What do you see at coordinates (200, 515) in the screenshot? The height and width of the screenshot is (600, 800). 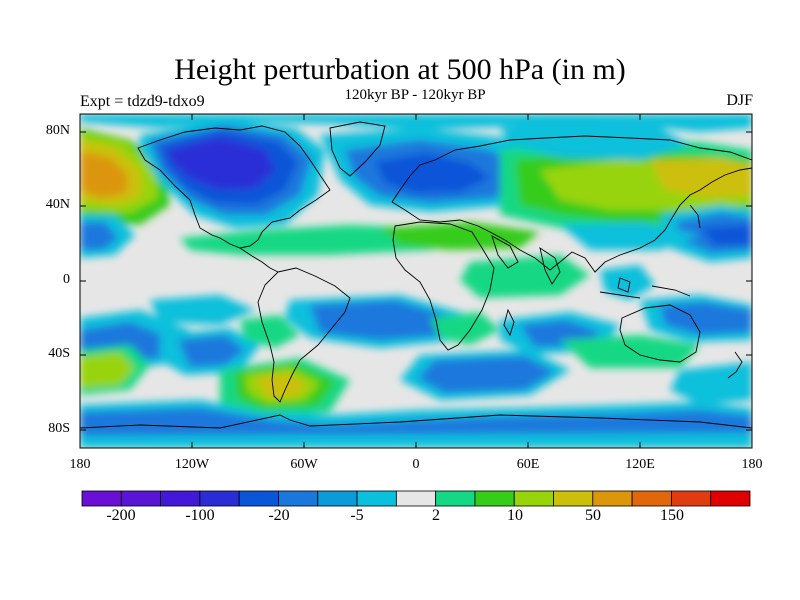 I see `colorbar-label: -100` at bounding box center [200, 515].